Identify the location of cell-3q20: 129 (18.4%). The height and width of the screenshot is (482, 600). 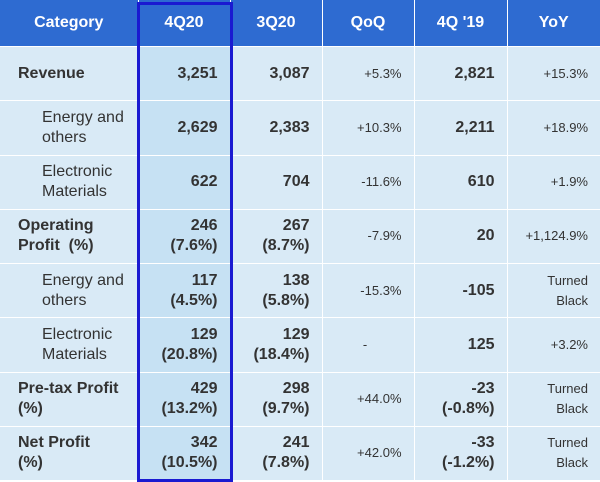
(276, 344).